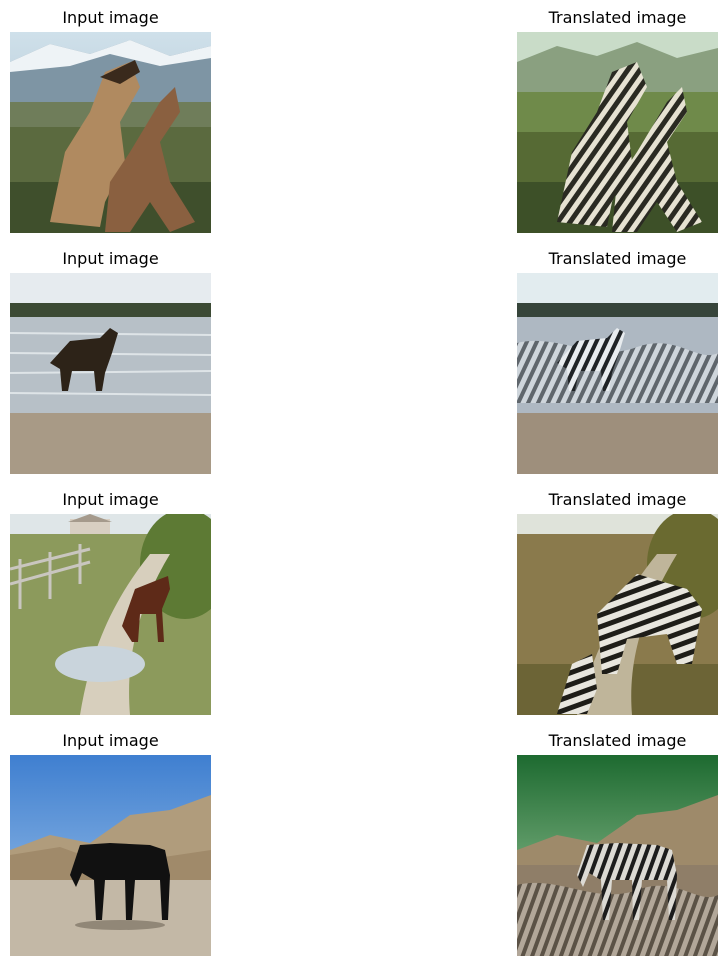  What do you see at coordinates (110, 499) in the screenshot?
I see `input-title-3: Input image` at bounding box center [110, 499].